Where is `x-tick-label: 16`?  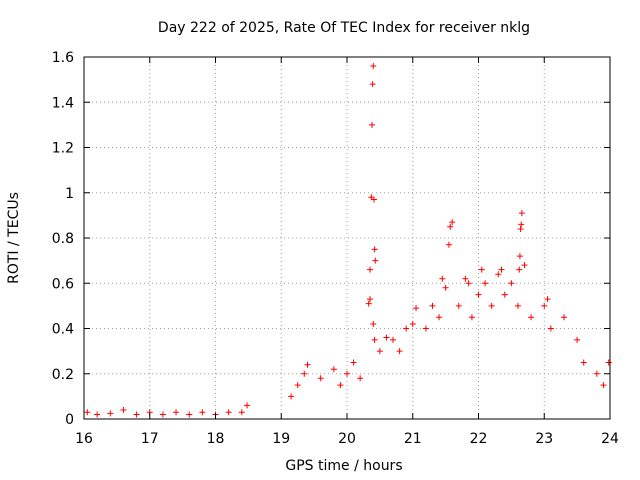
x-tick-label: 16 is located at coordinates (84, 439).